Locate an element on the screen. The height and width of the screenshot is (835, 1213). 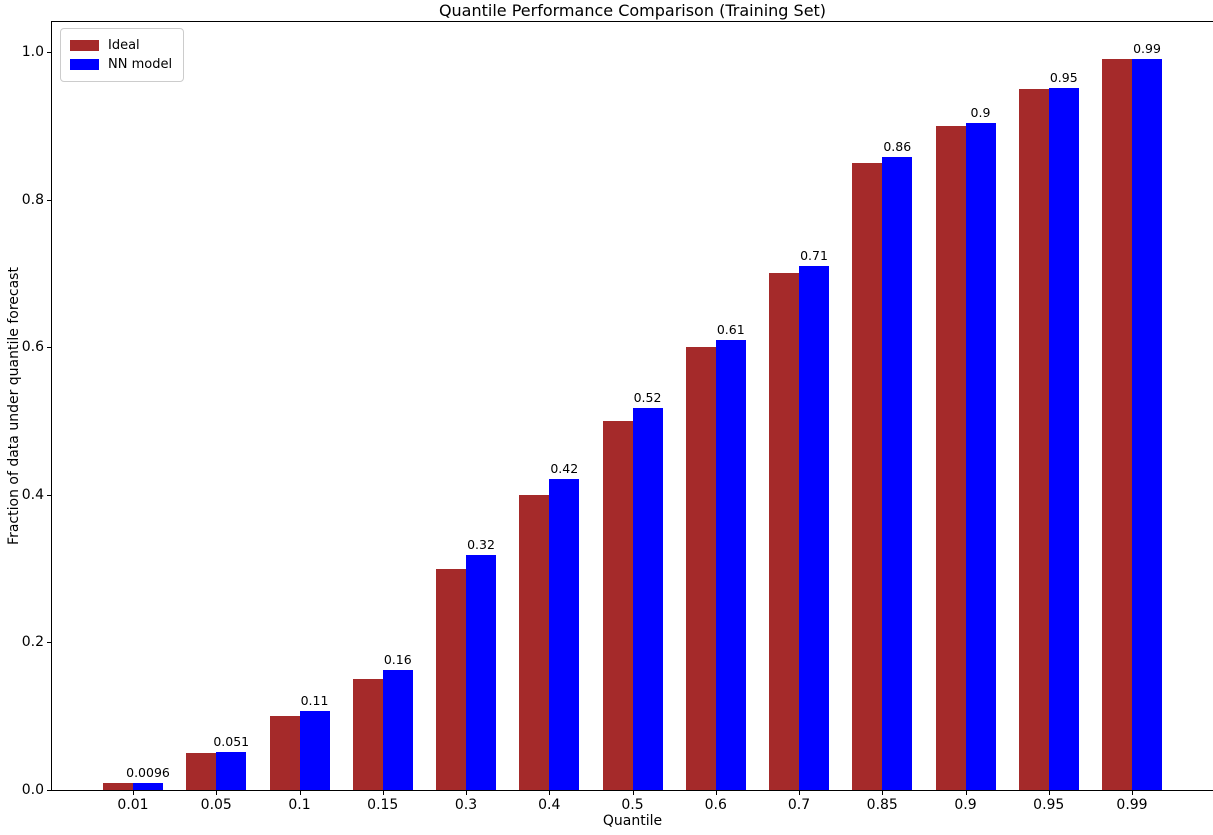
bar-value-label: 0.61 is located at coordinates (730, 329).